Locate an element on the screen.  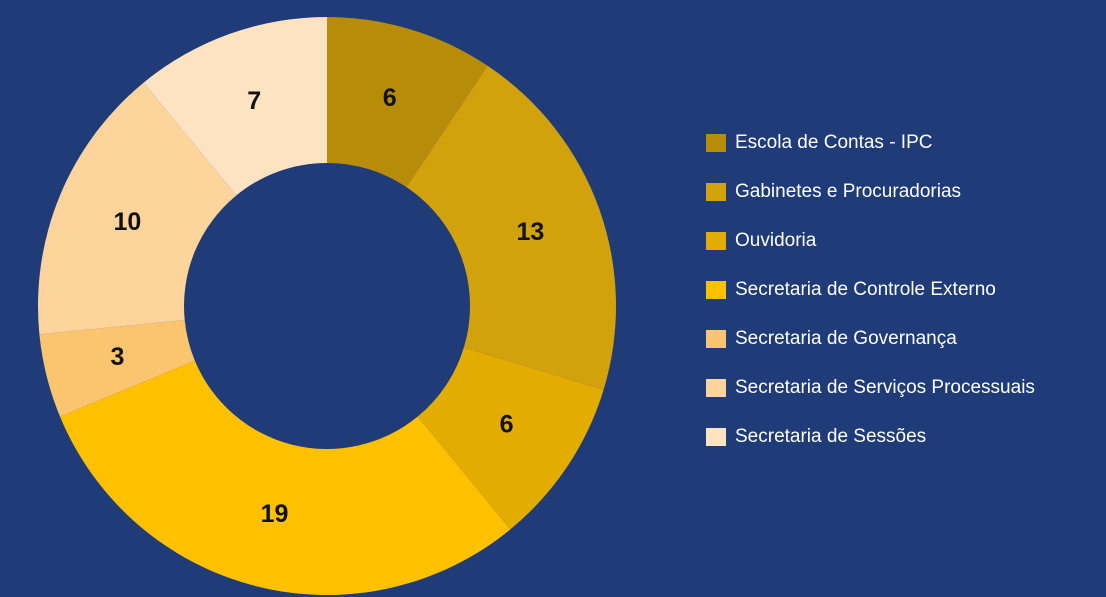
legend-label: Secretaria de Controle Externo is located at coordinates (865, 289).